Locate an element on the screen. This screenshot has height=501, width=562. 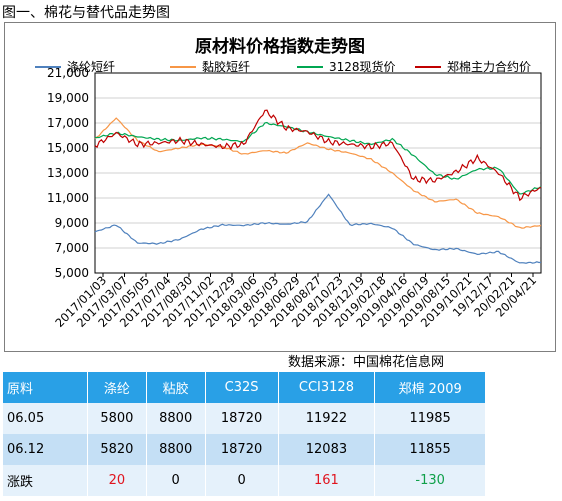
table-cell: 涨跌 is located at coordinates (45, 480).